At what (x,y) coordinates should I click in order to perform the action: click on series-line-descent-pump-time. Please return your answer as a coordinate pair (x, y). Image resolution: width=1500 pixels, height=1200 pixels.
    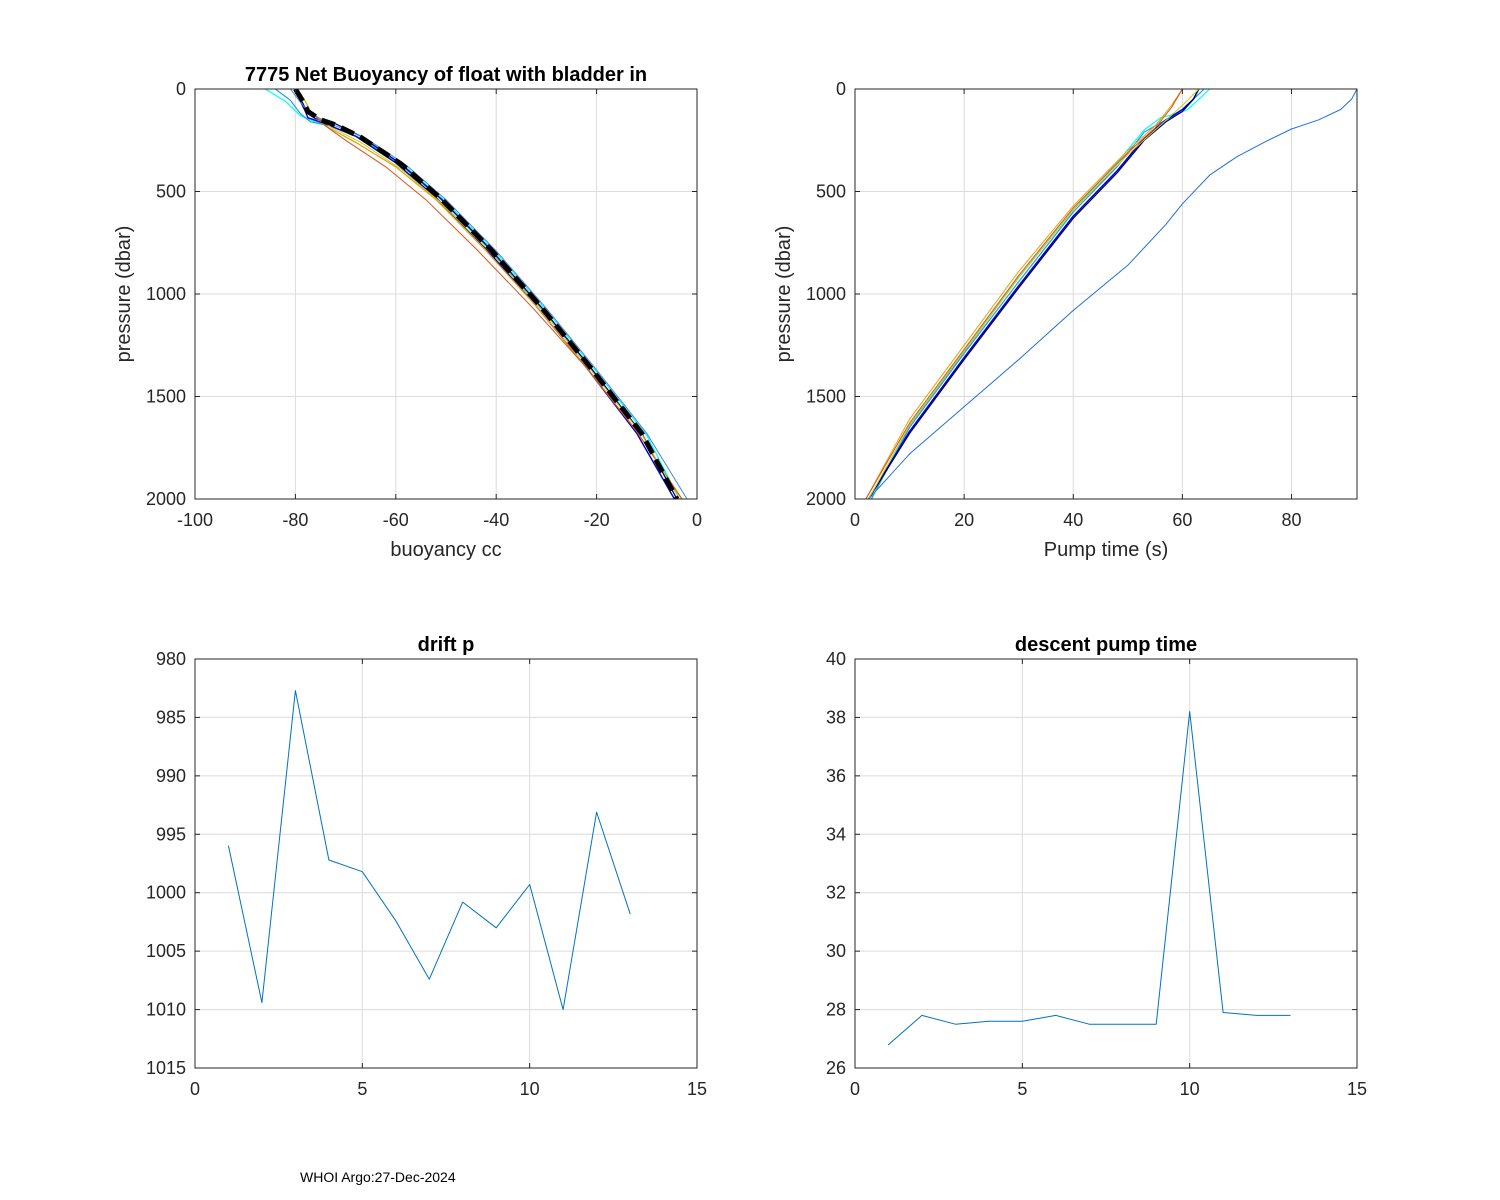
    Looking at the image, I should click on (1089, 878).